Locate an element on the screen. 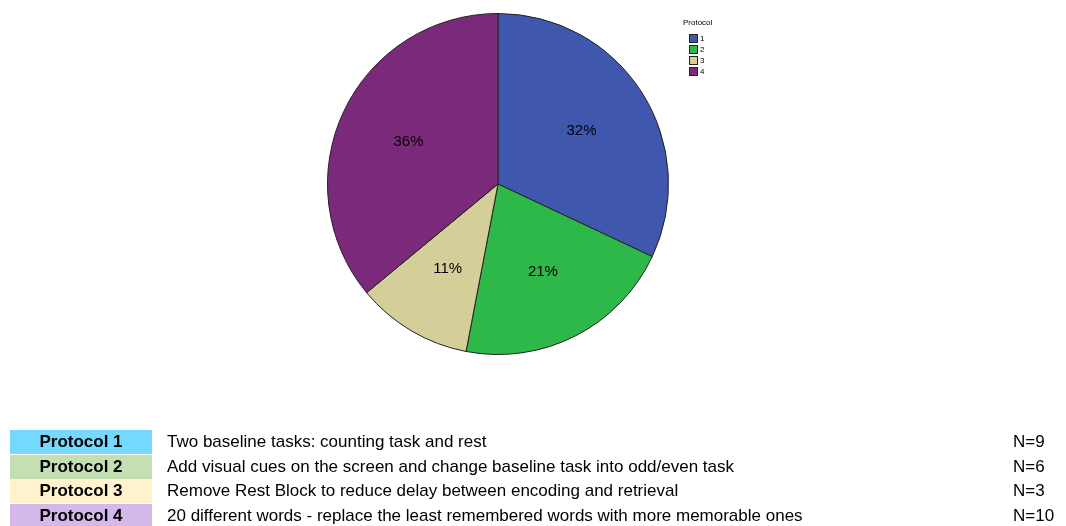 The image size is (1066, 526). legend-title: Protocol is located at coordinates (698, 23).